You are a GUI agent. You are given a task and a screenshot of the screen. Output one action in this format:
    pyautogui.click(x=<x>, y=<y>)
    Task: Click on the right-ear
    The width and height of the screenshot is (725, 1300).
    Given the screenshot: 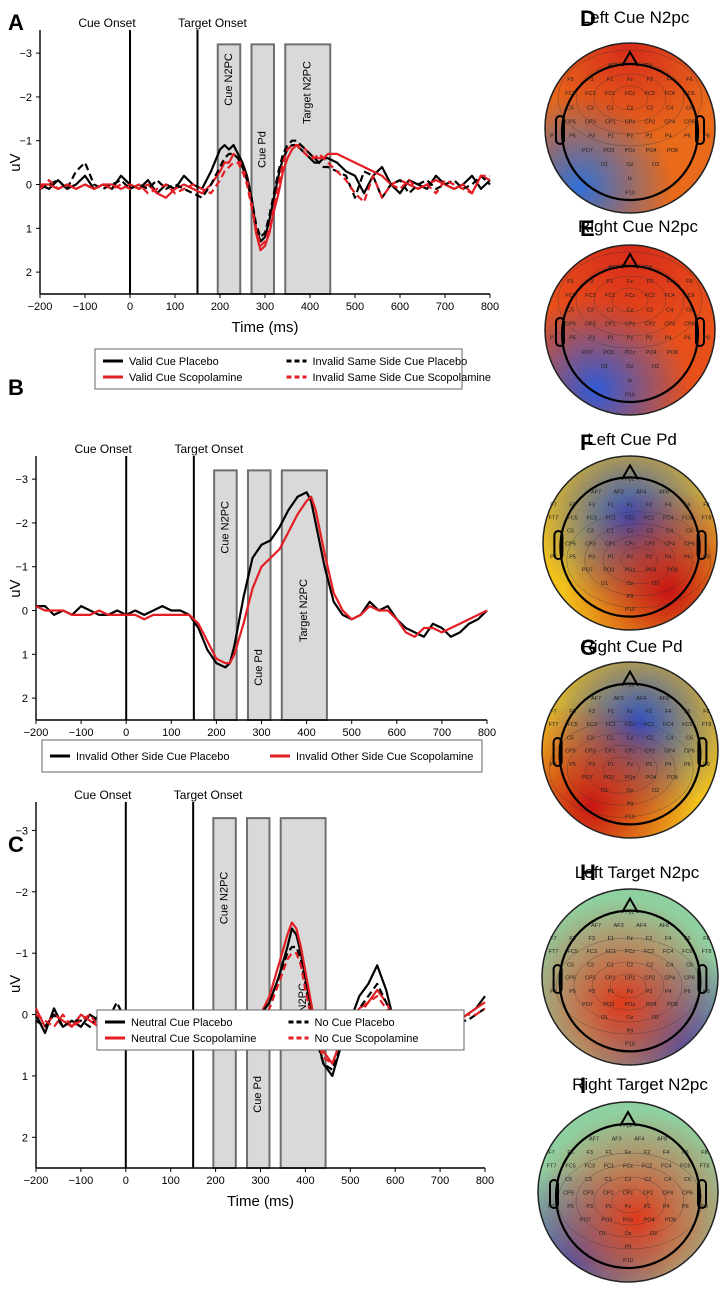 What is the action you would take?
    pyautogui.click(x=700, y=332)
    